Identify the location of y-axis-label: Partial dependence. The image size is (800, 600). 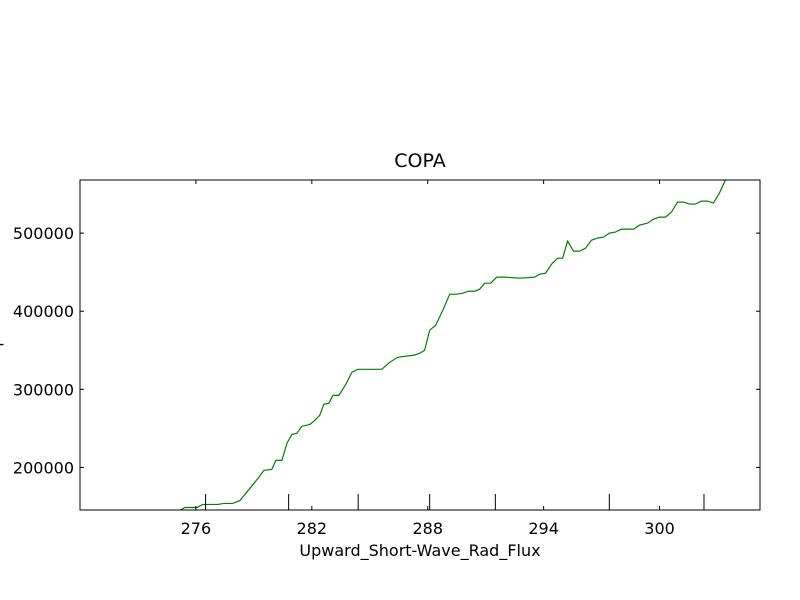
(2, 345).